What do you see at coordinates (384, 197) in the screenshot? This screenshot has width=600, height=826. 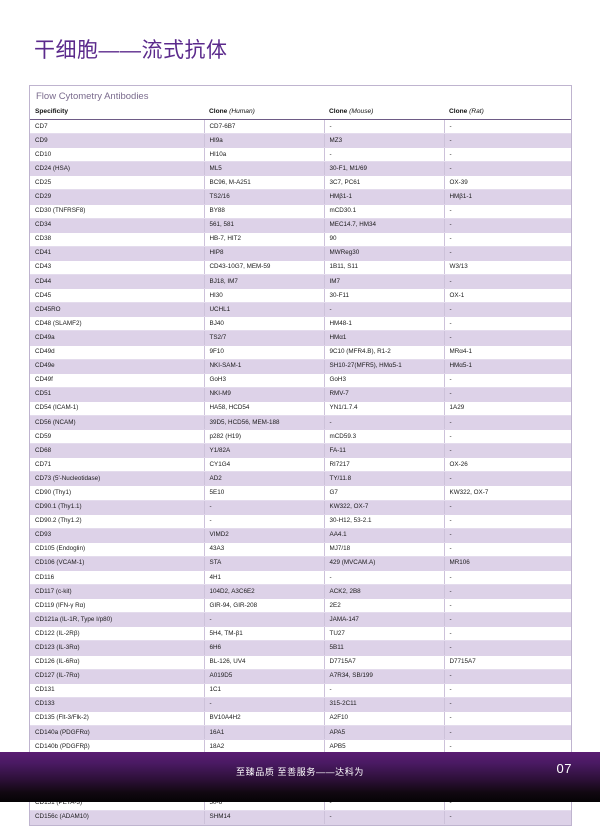 I see `cell-clone-mouse: HMβ1-1` at bounding box center [384, 197].